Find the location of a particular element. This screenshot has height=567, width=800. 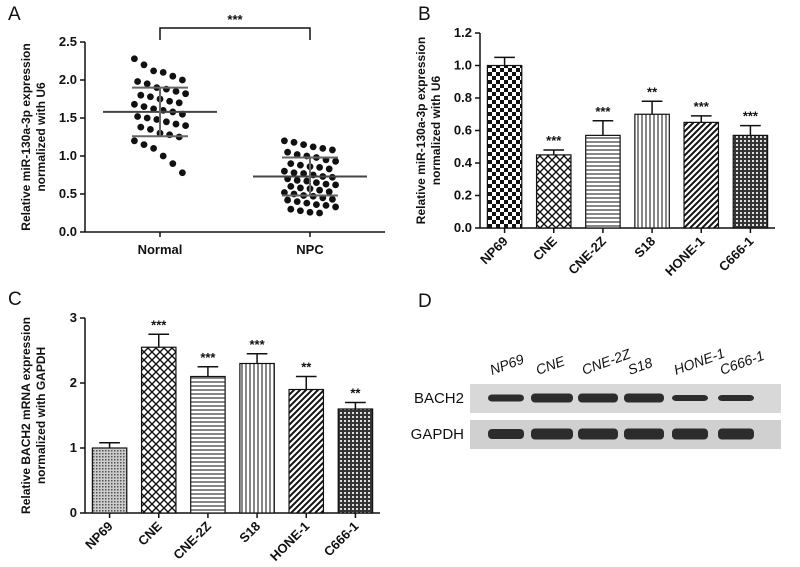

y-tick-label: 0 is located at coordinates (73, 512).